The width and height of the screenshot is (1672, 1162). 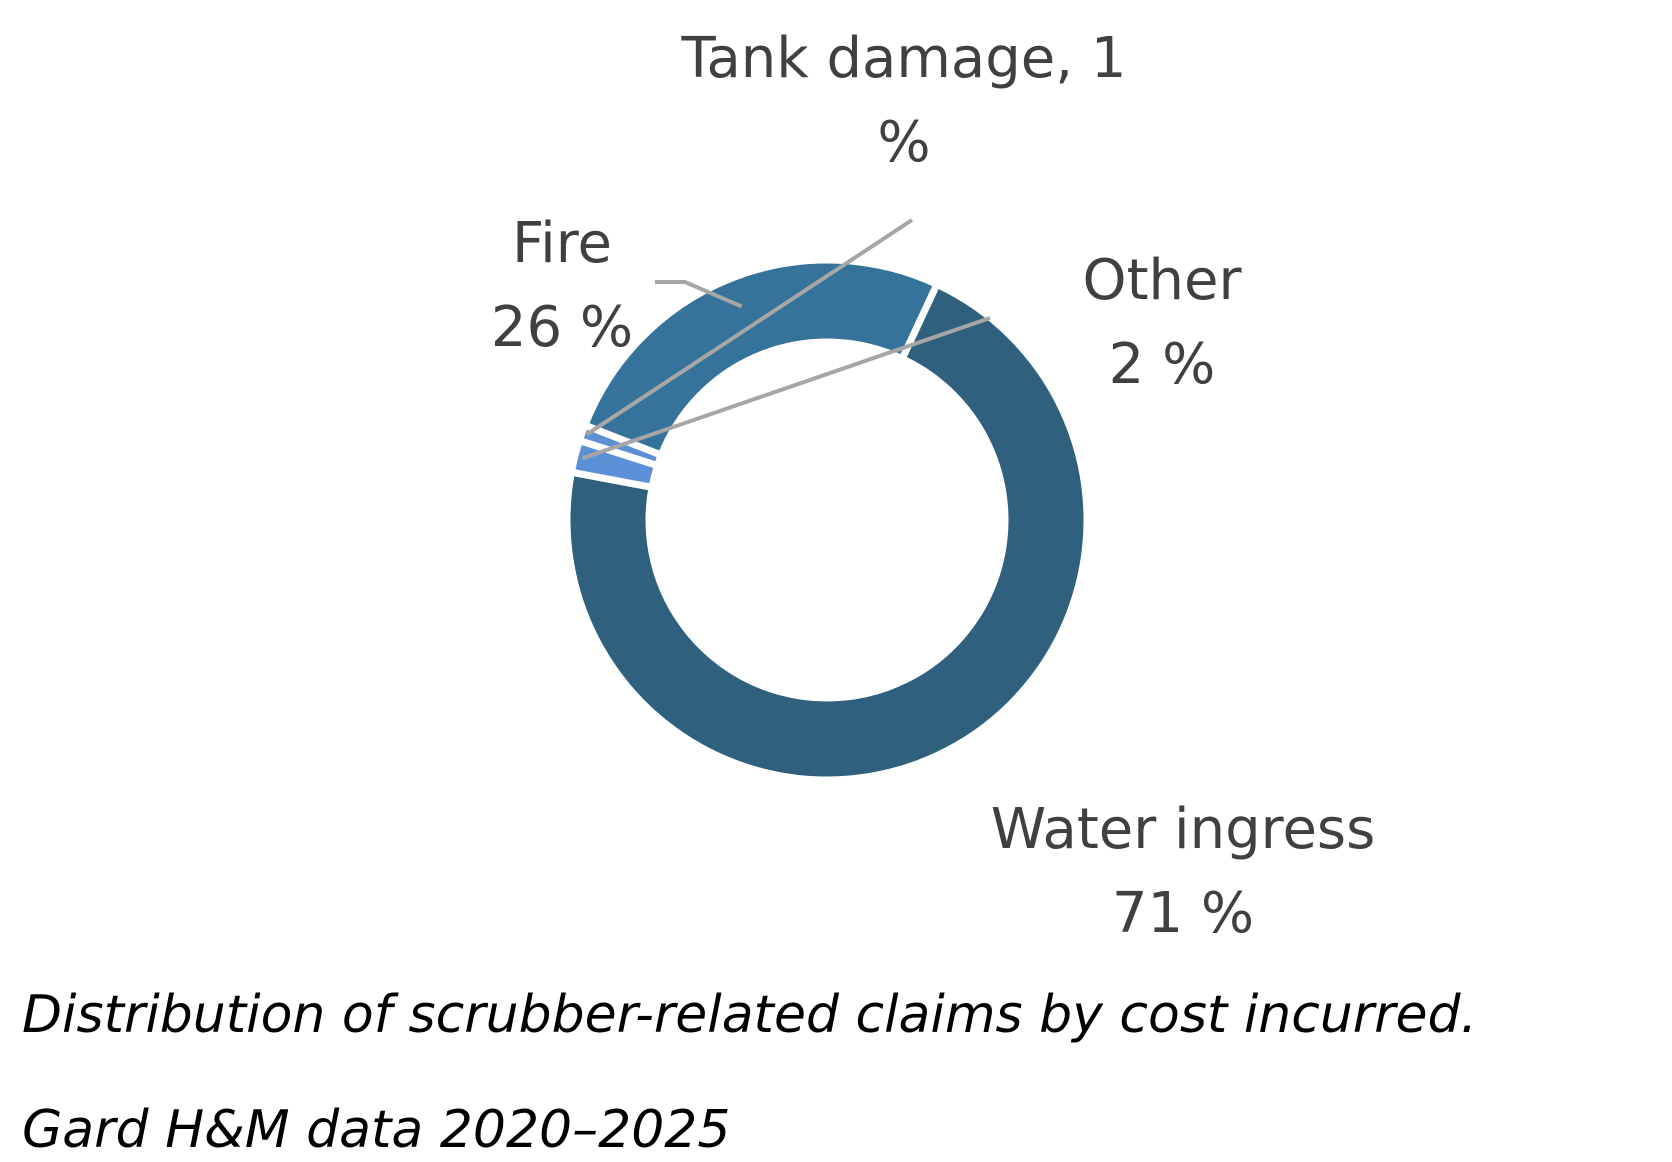 What do you see at coordinates (903, 142) in the screenshot?
I see `label-tank-damage-value: %` at bounding box center [903, 142].